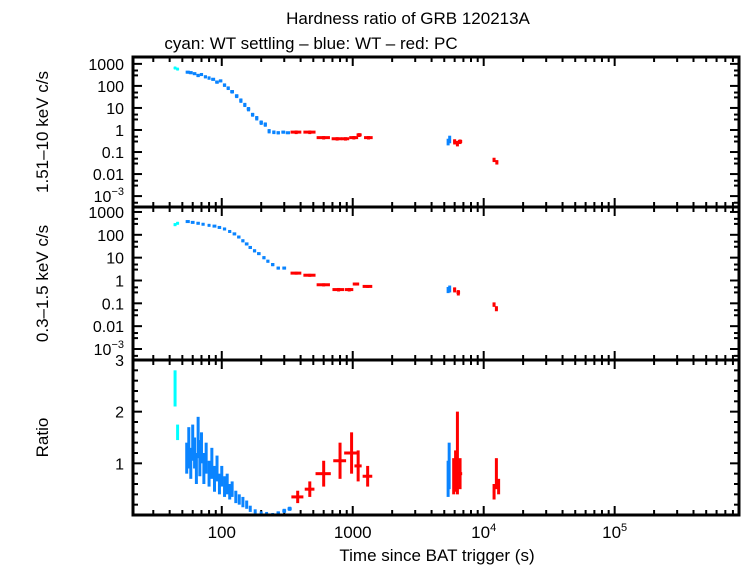 Image resolution: width=742 pixels, height=566 pixels. I want to click on chart-title: Hardness ratio of GRB 120213A, so click(408, 18).